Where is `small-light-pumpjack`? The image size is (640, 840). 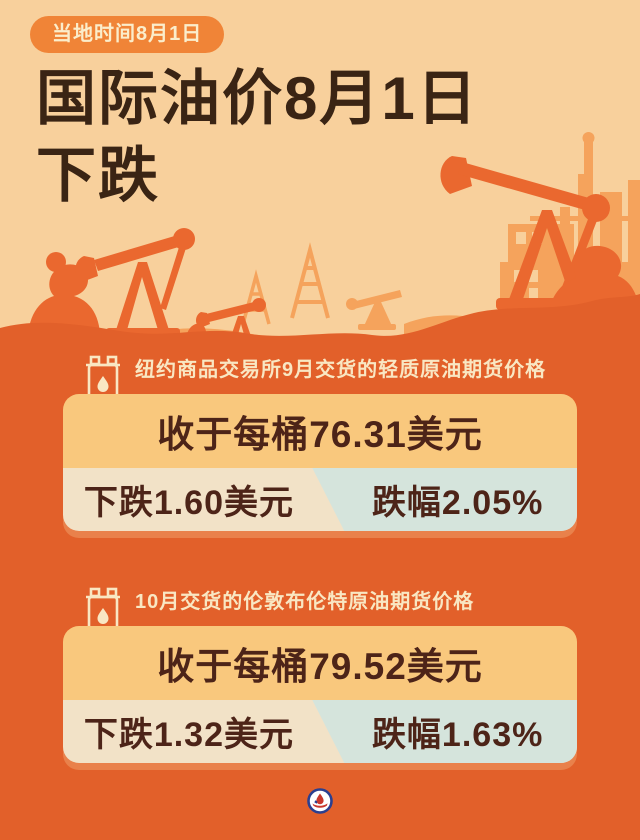 small-light-pumpjack is located at coordinates (374, 310).